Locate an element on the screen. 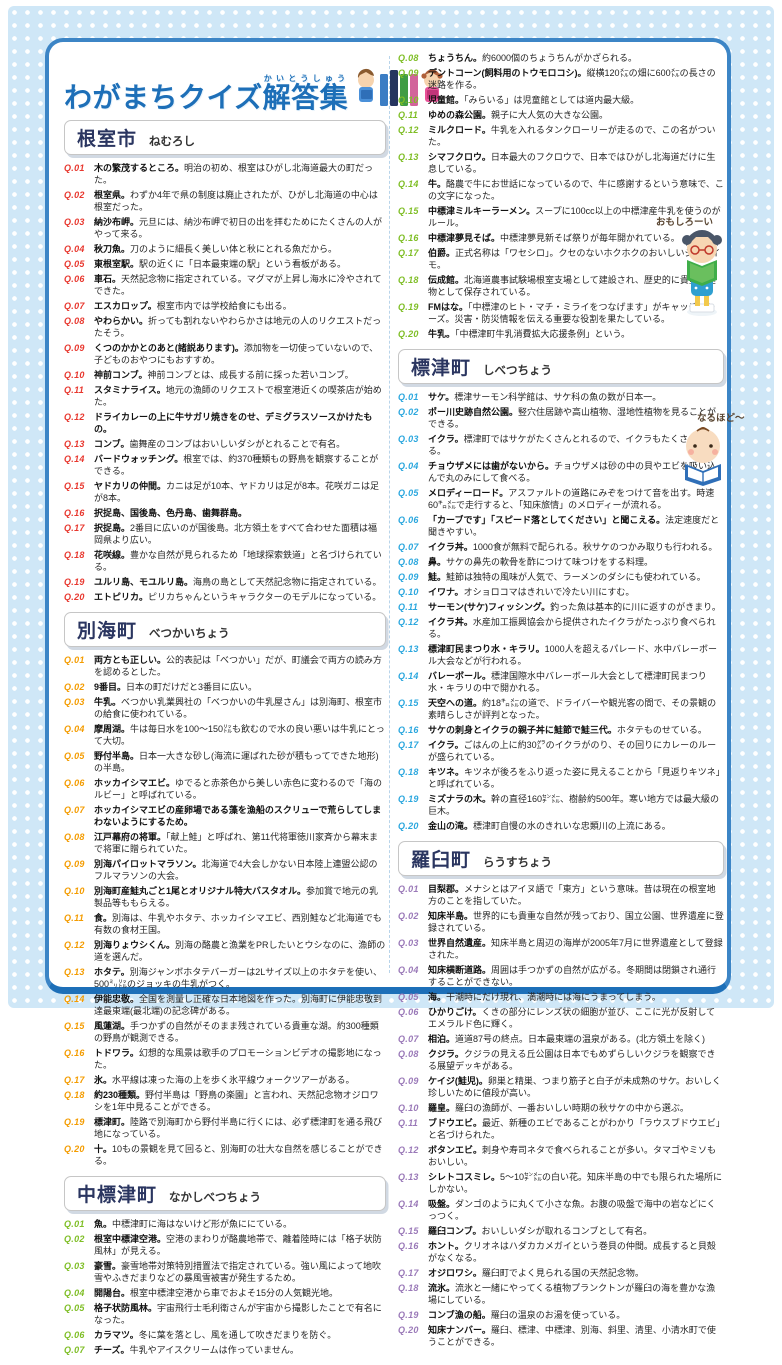  girl-reading-mascot is located at coordinates (702, 273).